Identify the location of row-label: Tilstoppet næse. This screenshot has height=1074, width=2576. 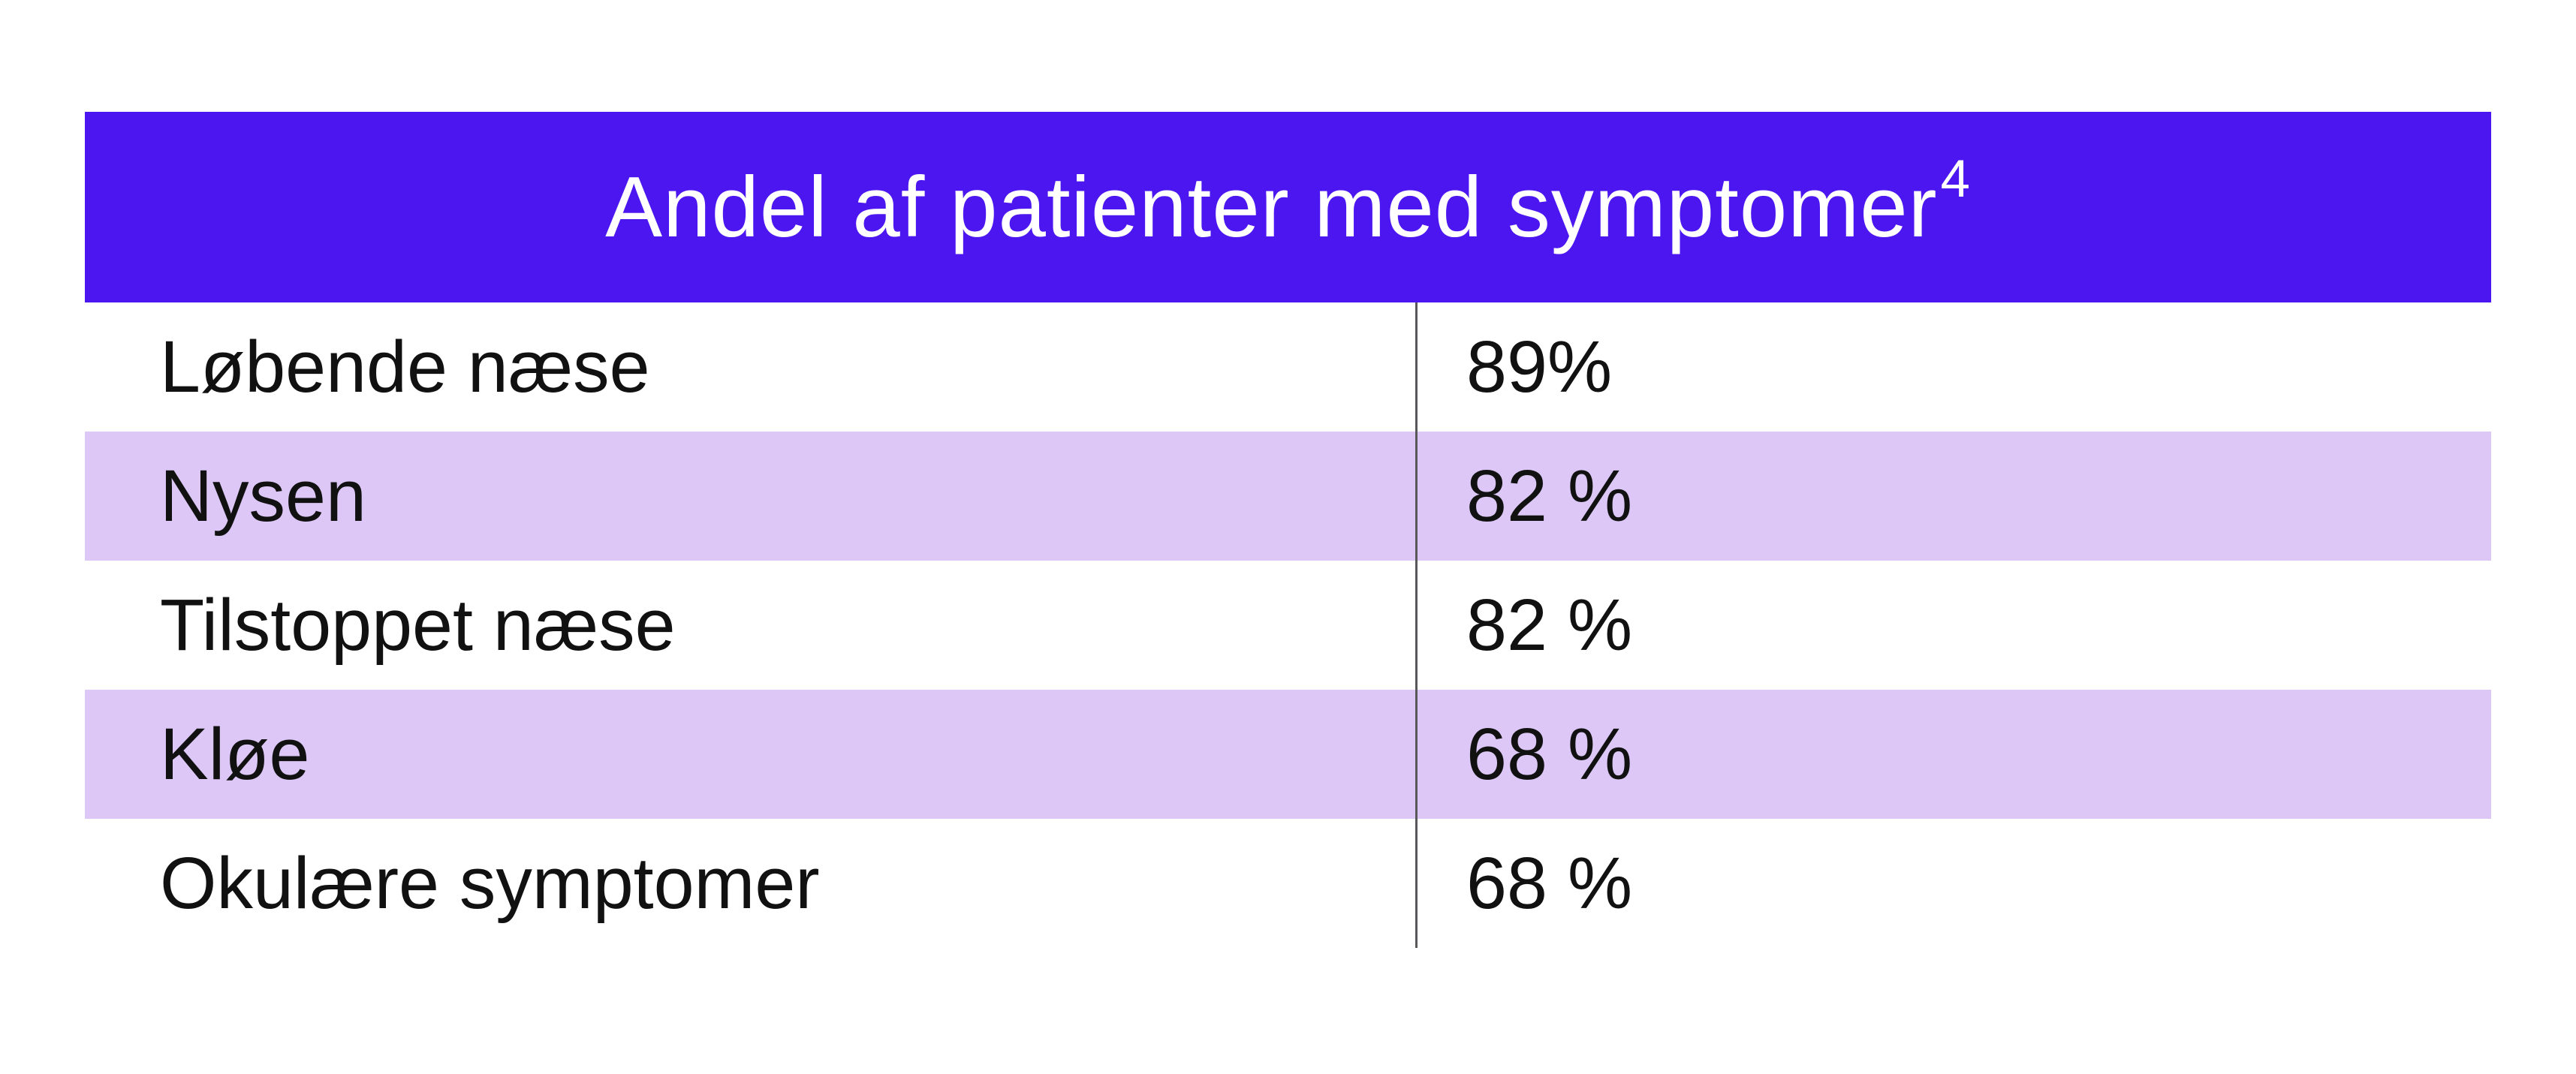
(418, 625).